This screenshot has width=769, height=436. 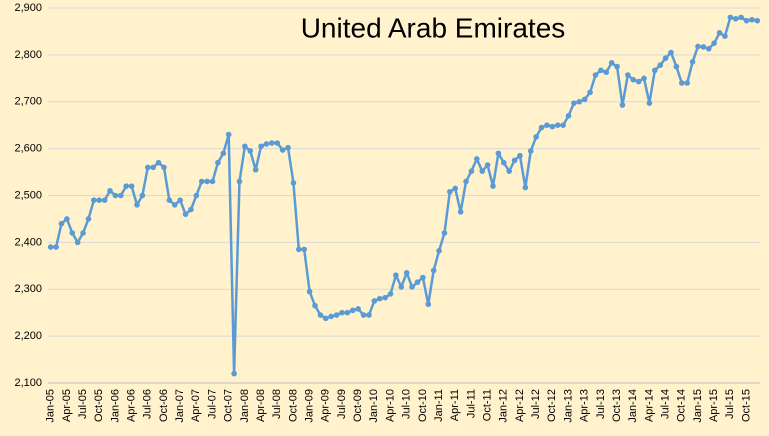 What do you see at coordinates (585, 405) in the screenshot?
I see `x-tick-label: Apr-13` at bounding box center [585, 405].